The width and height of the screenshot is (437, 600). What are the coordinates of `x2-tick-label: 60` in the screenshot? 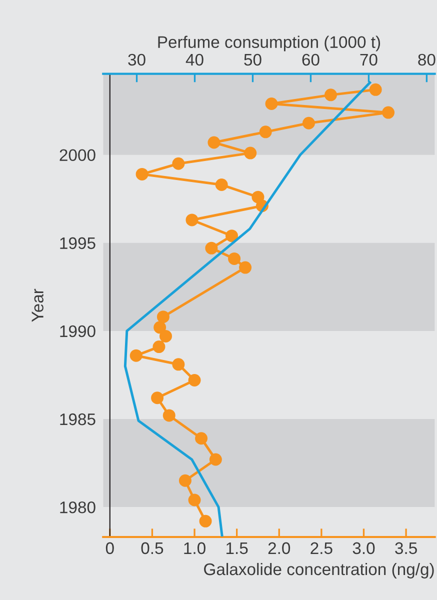 It's located at (311, 60).